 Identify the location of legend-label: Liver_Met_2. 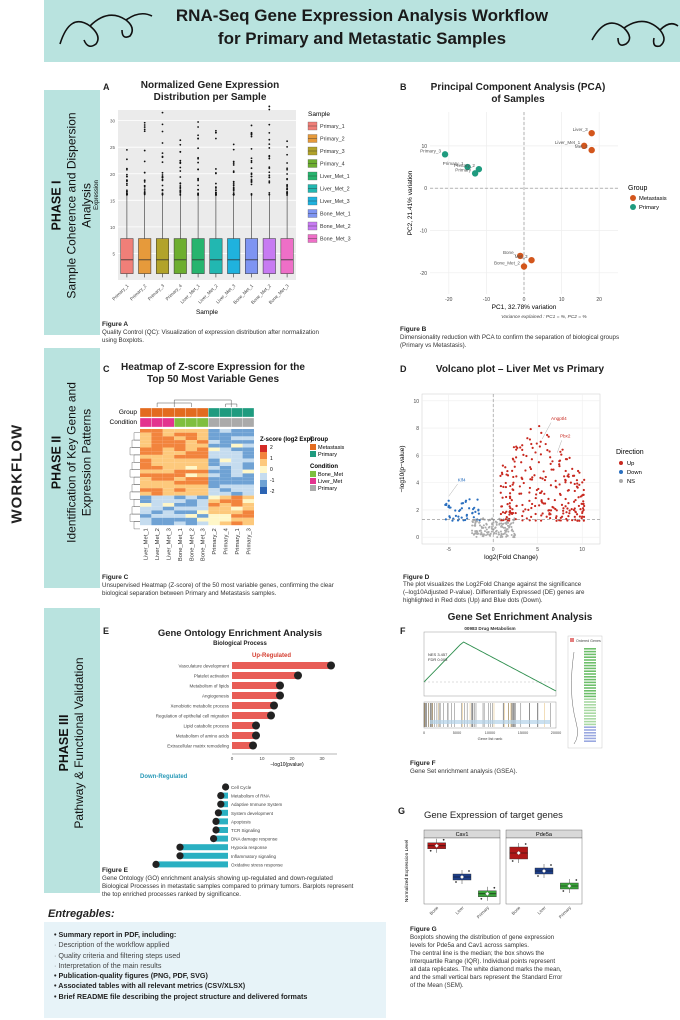
(335, 190).